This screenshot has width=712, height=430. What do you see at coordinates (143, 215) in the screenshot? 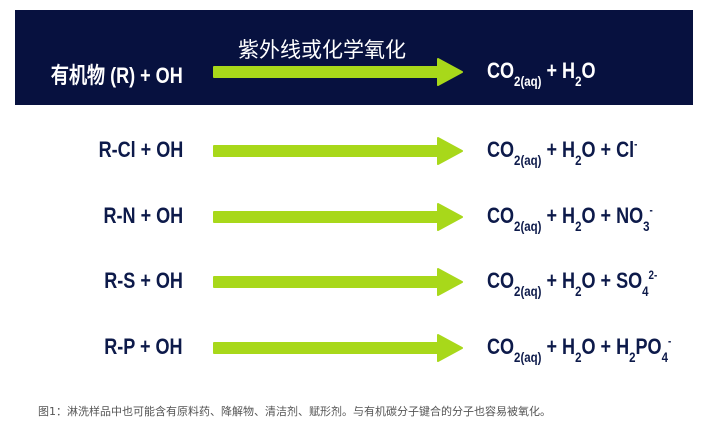
I see `reactant: R-N + OH` at bounding box center [143, 215].